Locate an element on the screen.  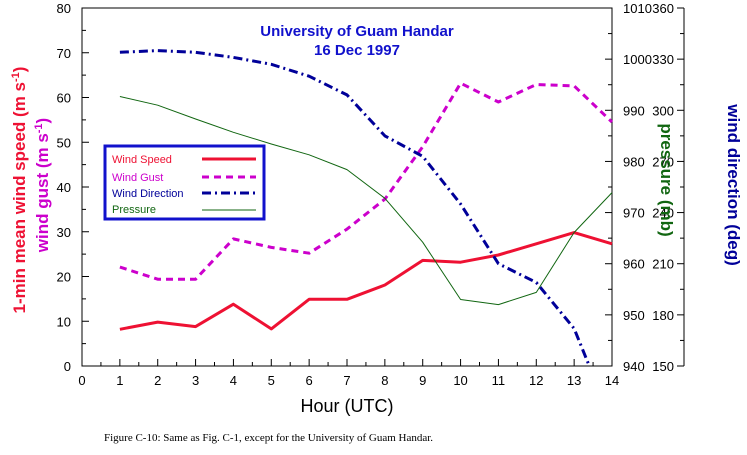
x-tick-label: 11 is located at coordinates (499, 380).